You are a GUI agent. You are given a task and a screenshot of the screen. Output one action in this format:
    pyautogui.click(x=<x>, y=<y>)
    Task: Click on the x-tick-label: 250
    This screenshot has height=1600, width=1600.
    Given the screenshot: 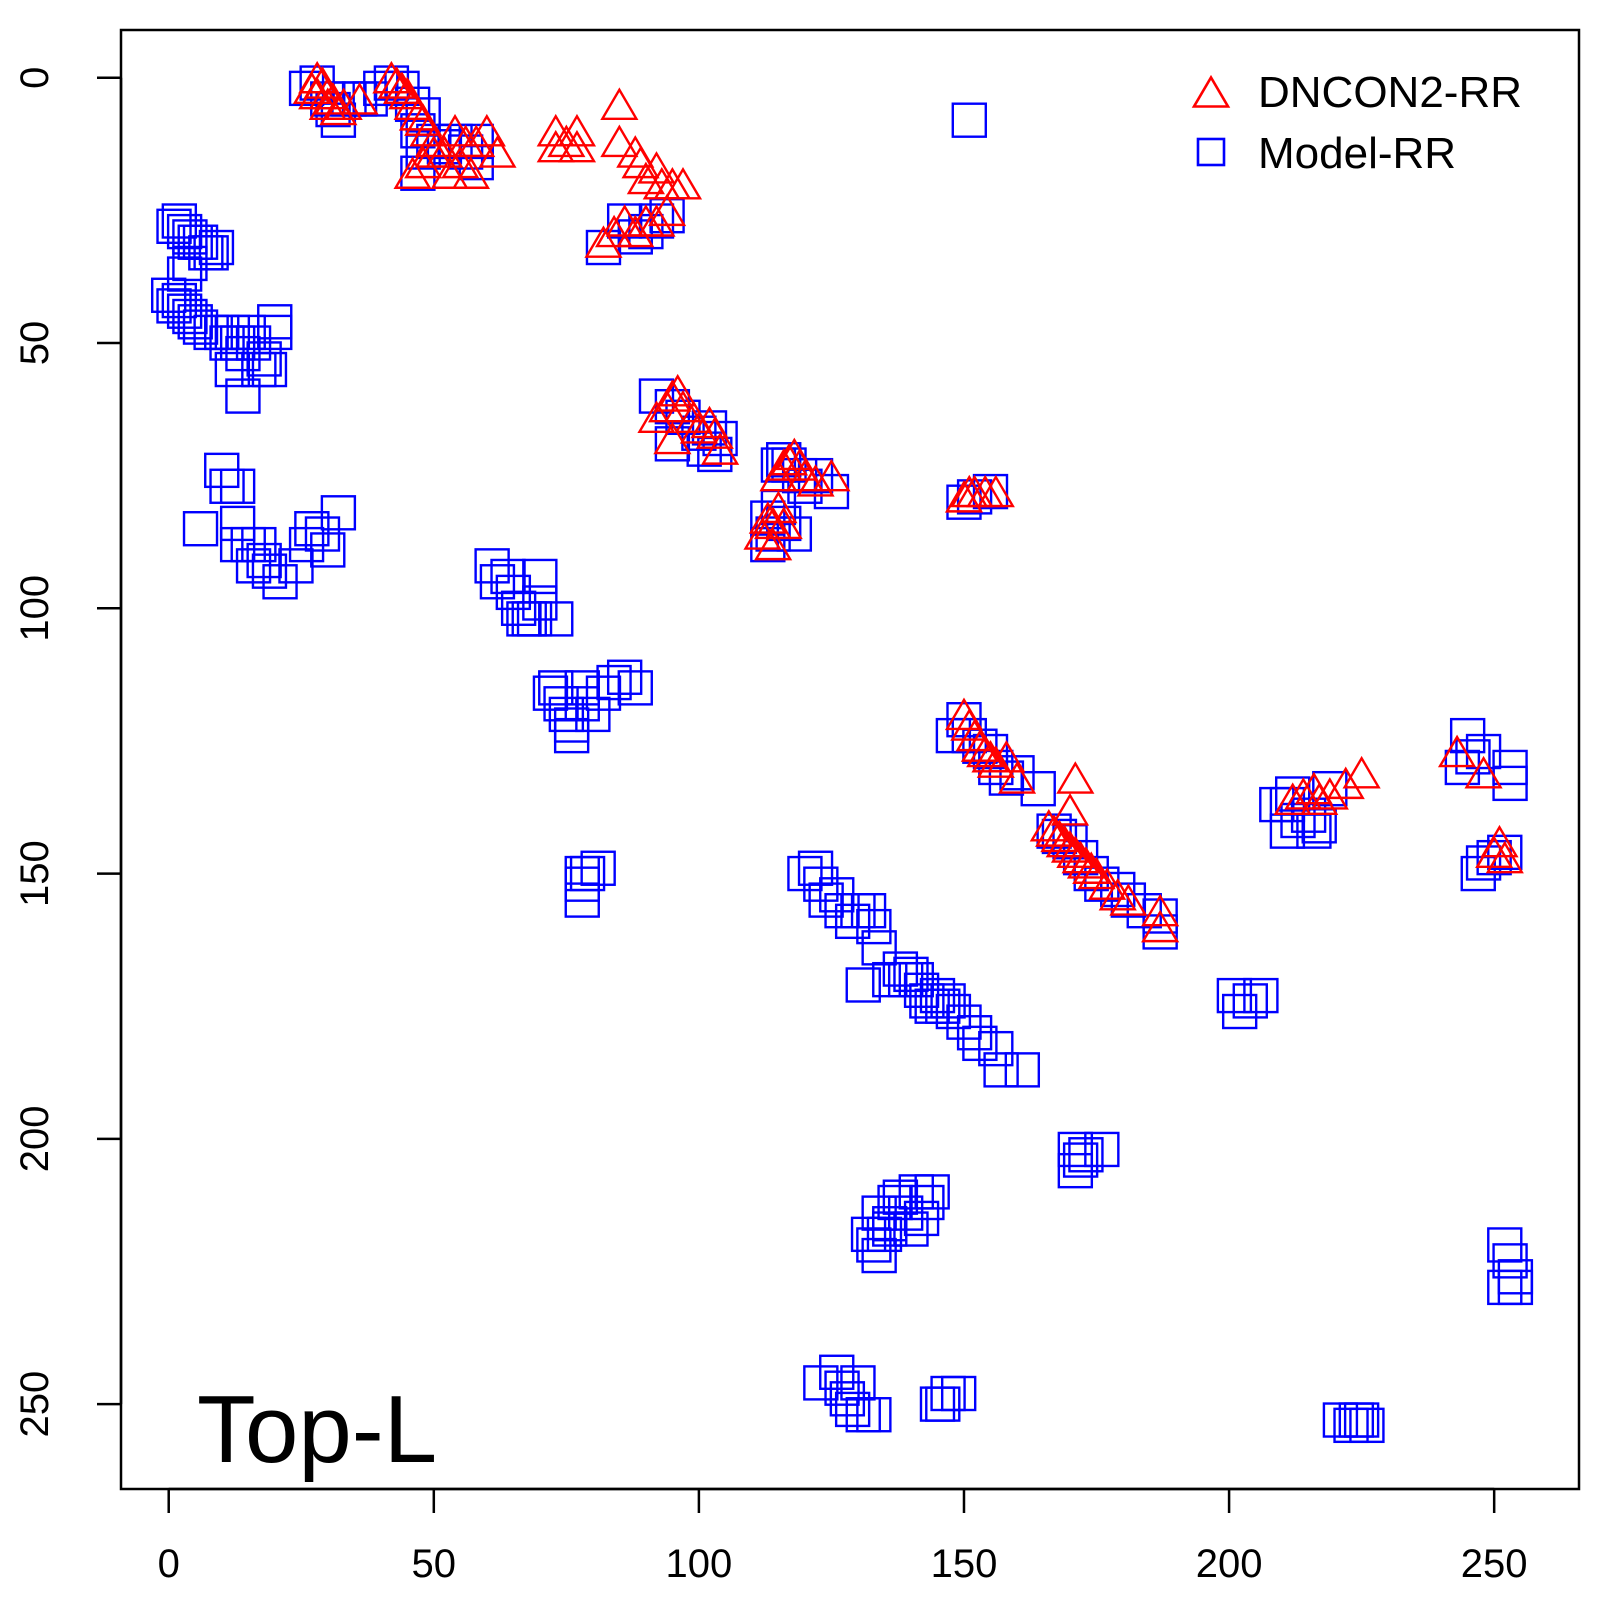 What is the action you would take?
    pyautogui.click(x=1494, y=1564)
    